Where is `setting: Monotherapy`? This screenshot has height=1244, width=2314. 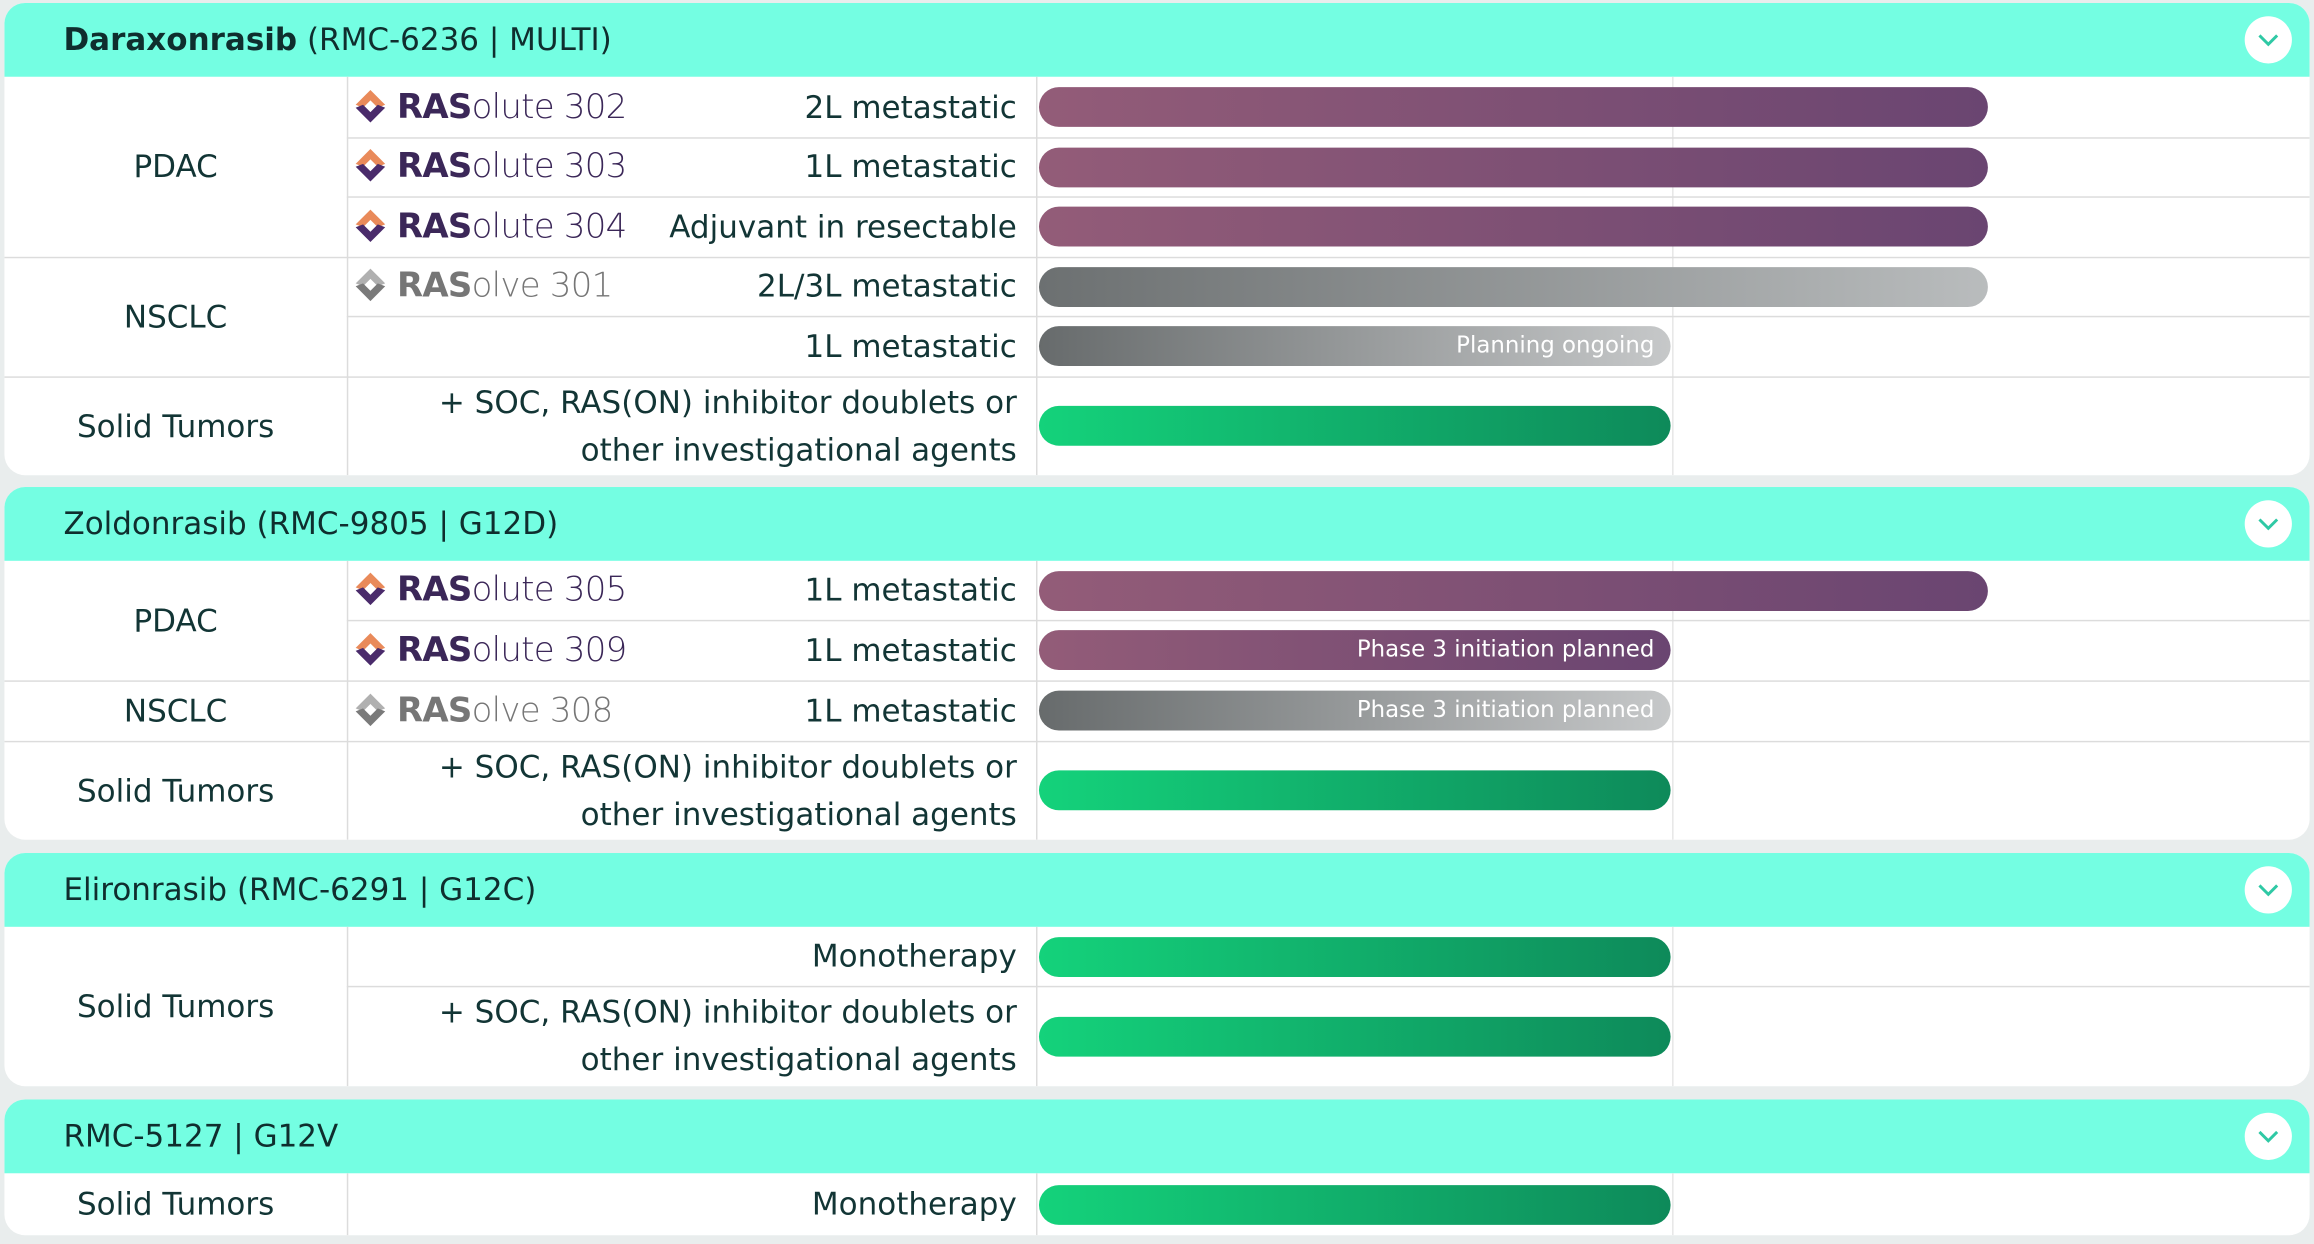 setting: Monotherapy is located at coordinates (688, 956).